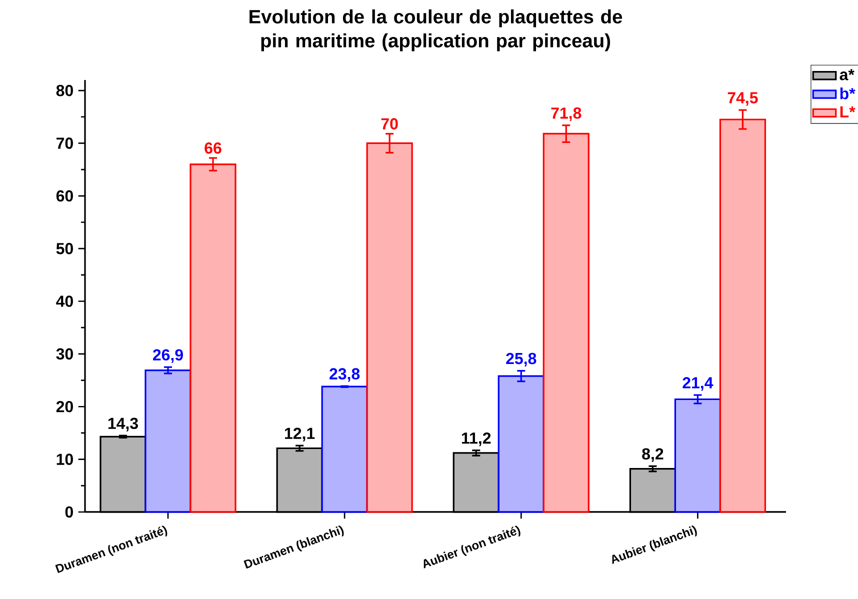  What do you see at coordinates (345, 375) in the screenshot?
I see `data-label: 23,8` at bounding box center [345, 375].